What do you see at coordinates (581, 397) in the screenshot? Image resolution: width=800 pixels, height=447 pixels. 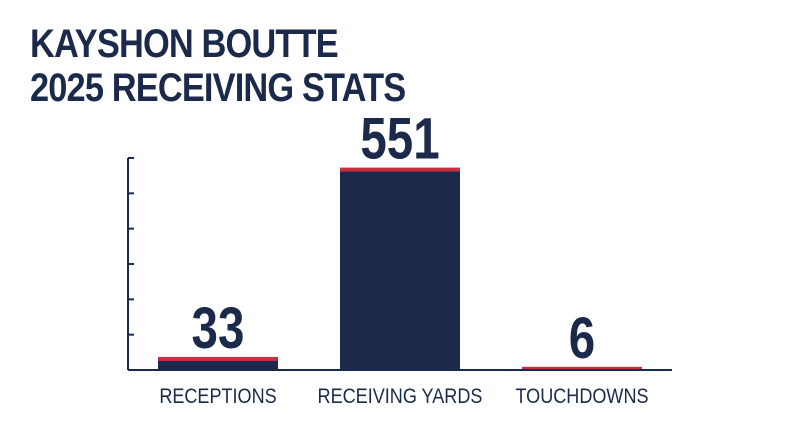 I see `category-label-2: TOUCHDOWNS` at bounding box center [581, 397].